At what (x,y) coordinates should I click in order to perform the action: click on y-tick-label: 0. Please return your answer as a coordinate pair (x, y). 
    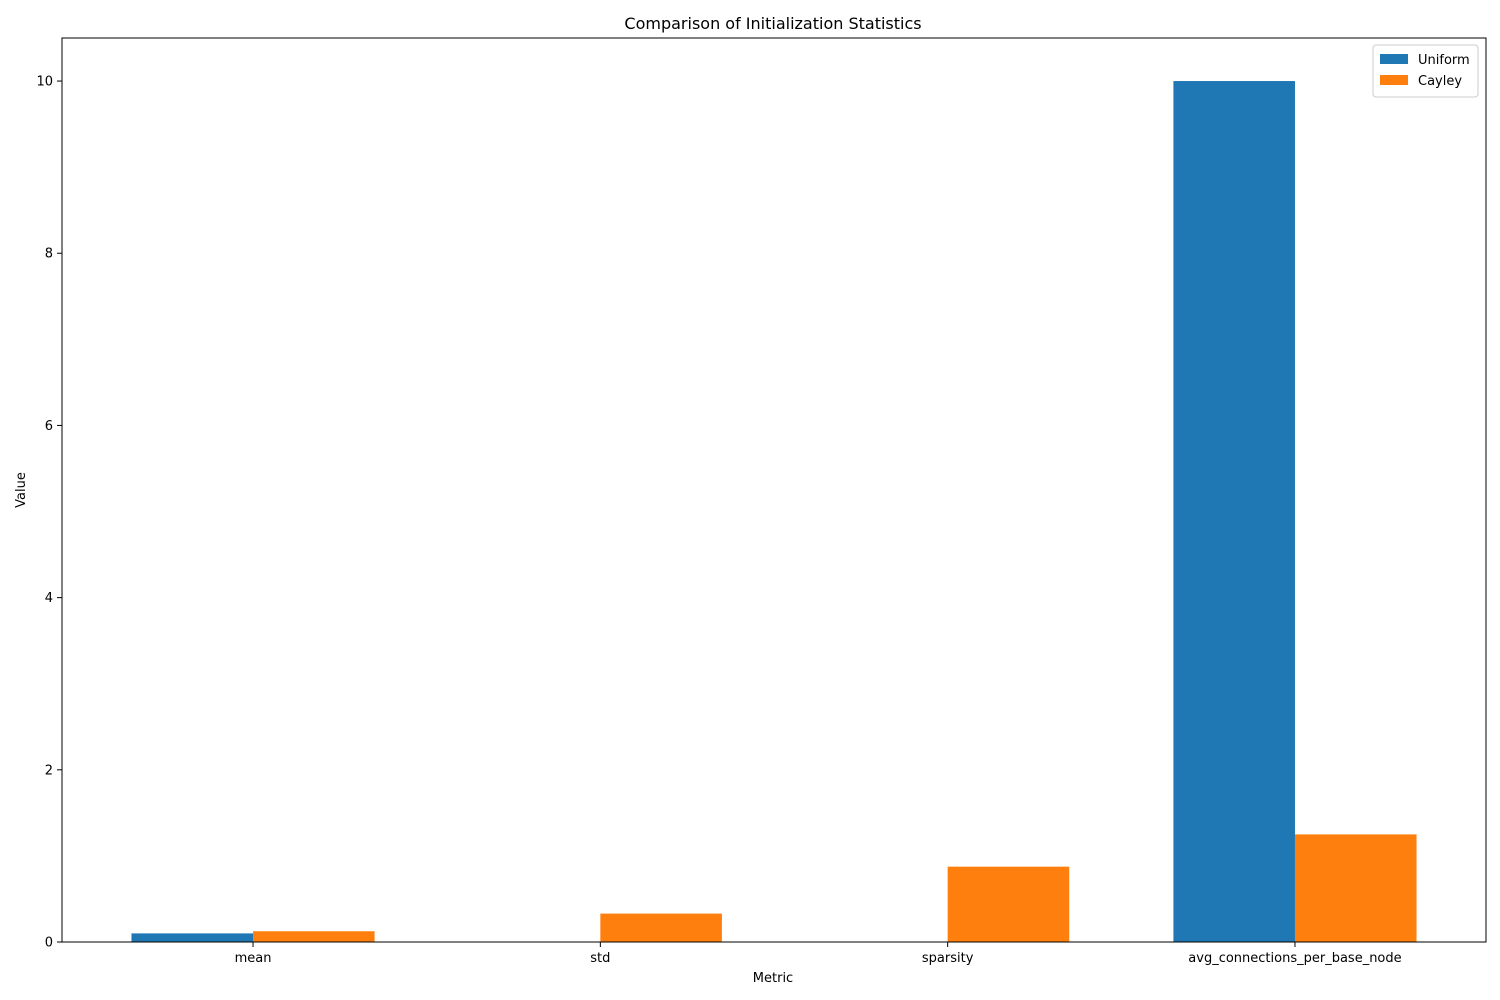
    Looking at the image, I should click on (49, 943).